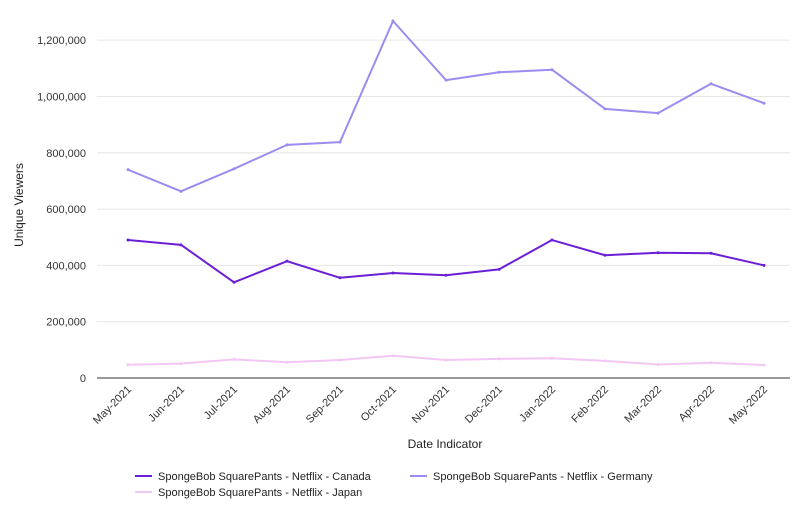 This screenshot has width=800, height=519. What do you see at coordinates (260, 493) in the screenshot?
I see `legend-label-japan: SpongeBob SquarePants - Netflix - Japan` at bounding box center [260, 493].